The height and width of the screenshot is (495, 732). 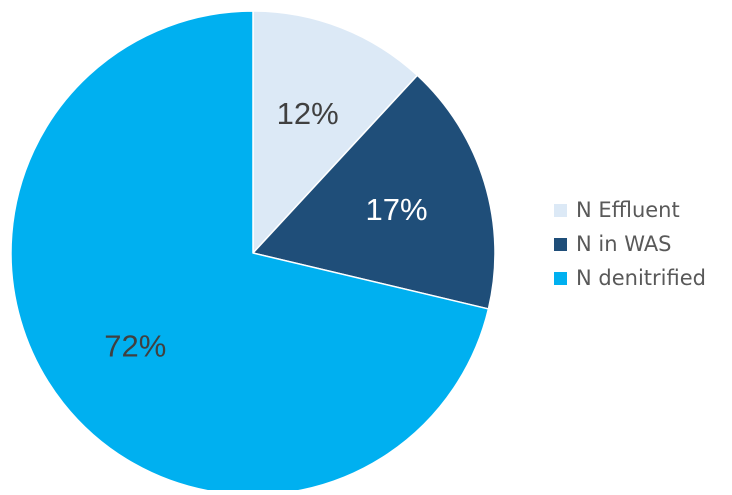 I want to click on legend-label-n-denitrified: N denitrified, so click(x=641, y=278).